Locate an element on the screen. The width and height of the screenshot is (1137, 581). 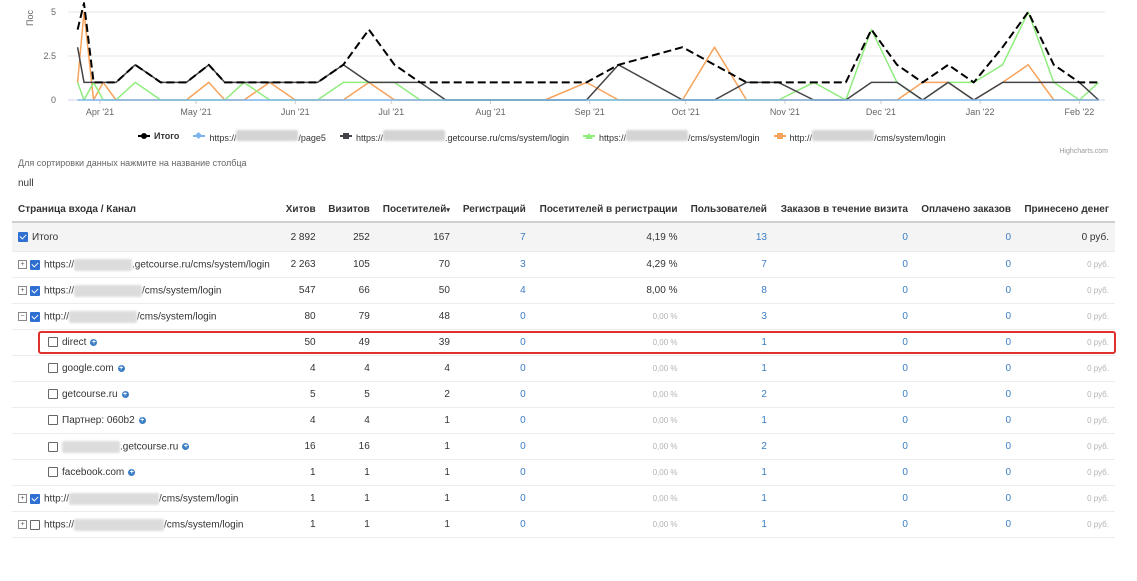
legend-item-3: https:///cms/system/login is located at coordinates (671, 136).